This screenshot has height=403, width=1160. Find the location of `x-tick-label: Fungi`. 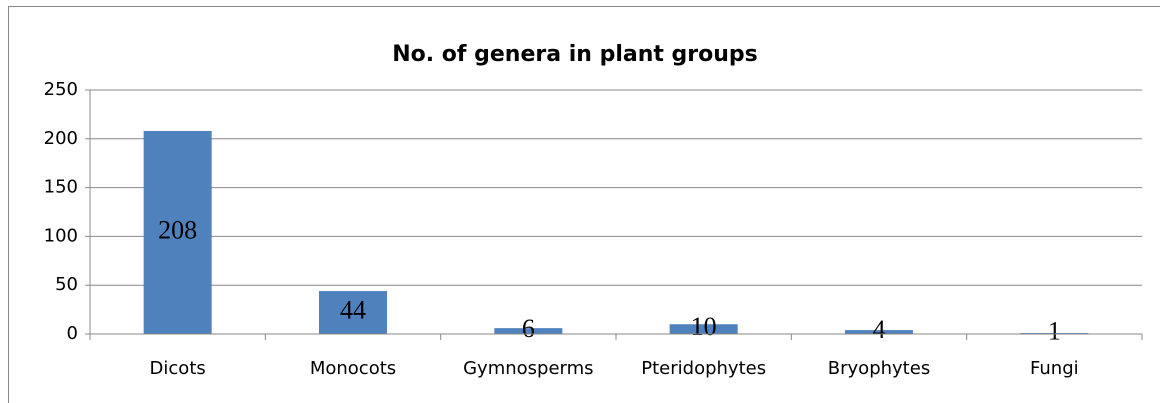

x-tick-label: Fungi is located at coordinates (1054, 368).